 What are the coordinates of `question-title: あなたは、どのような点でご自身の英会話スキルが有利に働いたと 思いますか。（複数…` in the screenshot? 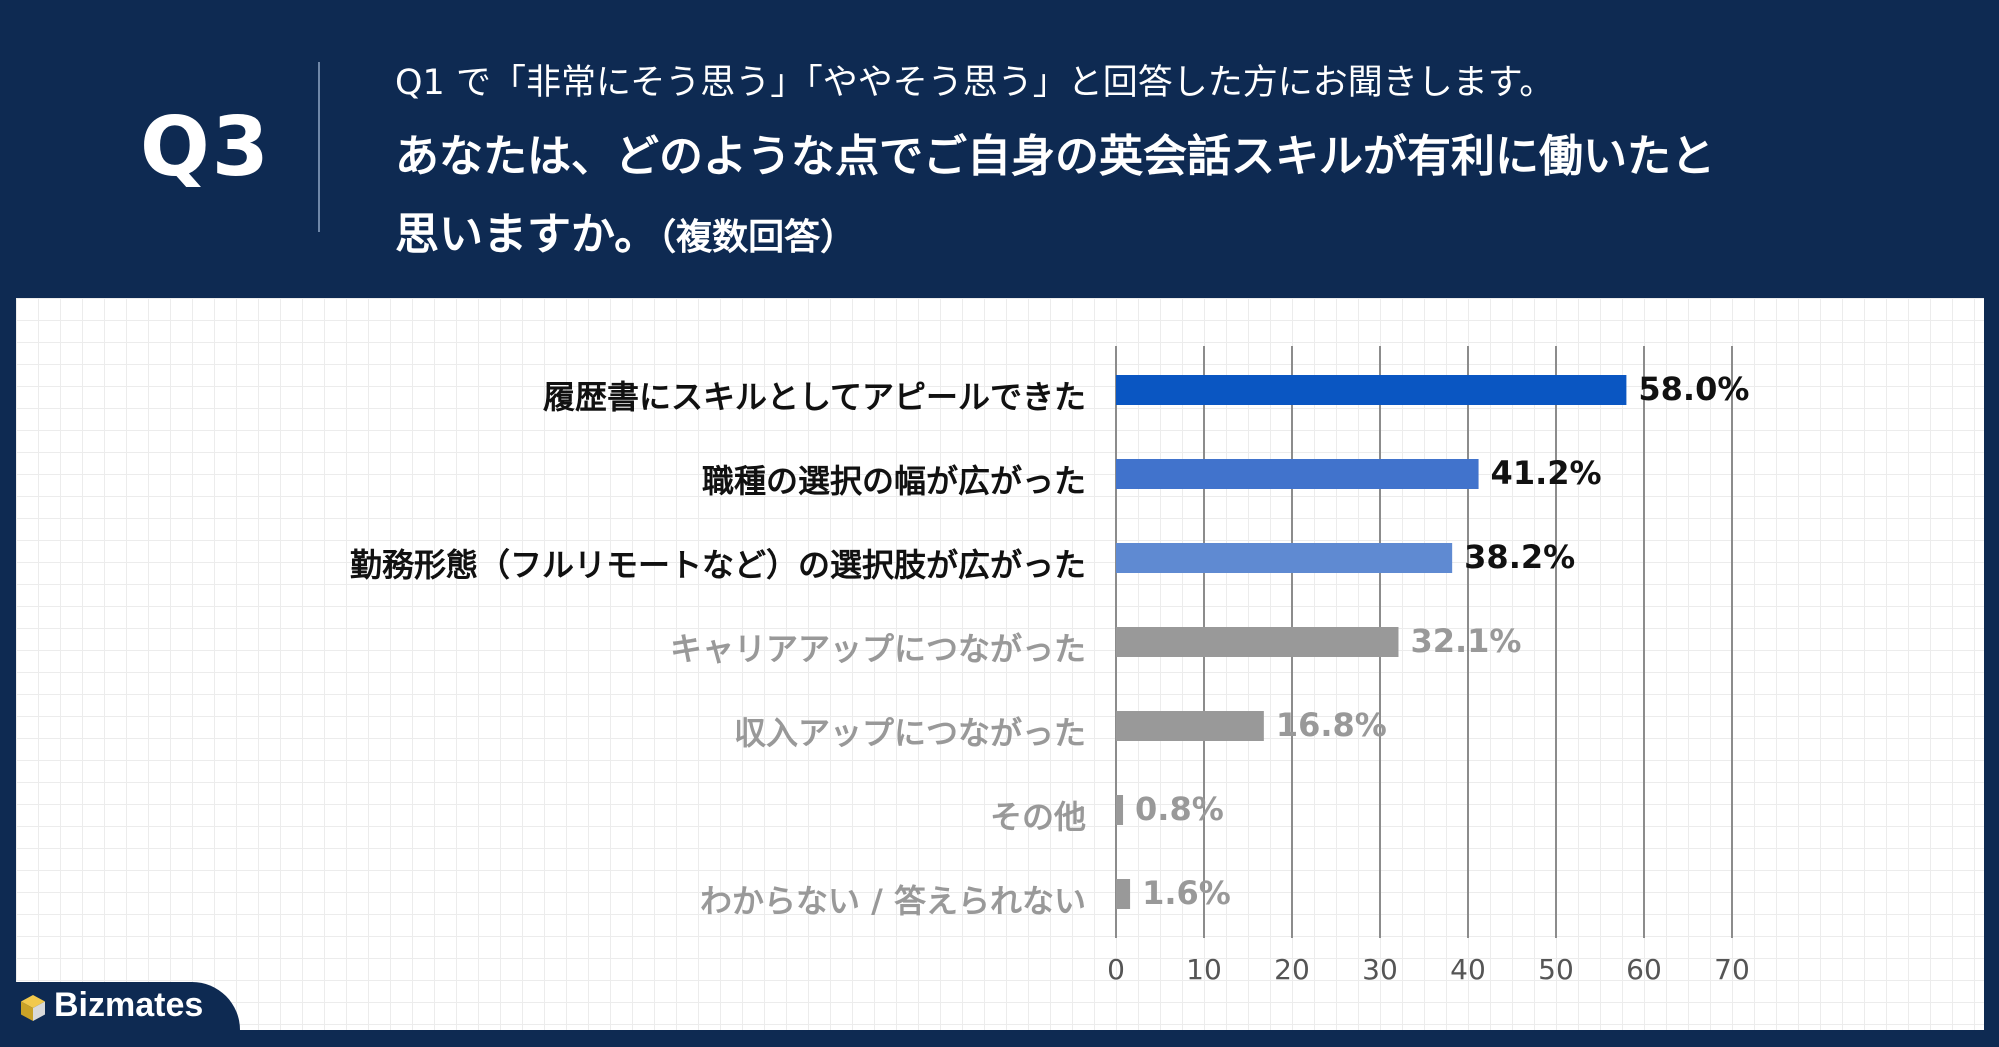 It's located at (1175, 197).